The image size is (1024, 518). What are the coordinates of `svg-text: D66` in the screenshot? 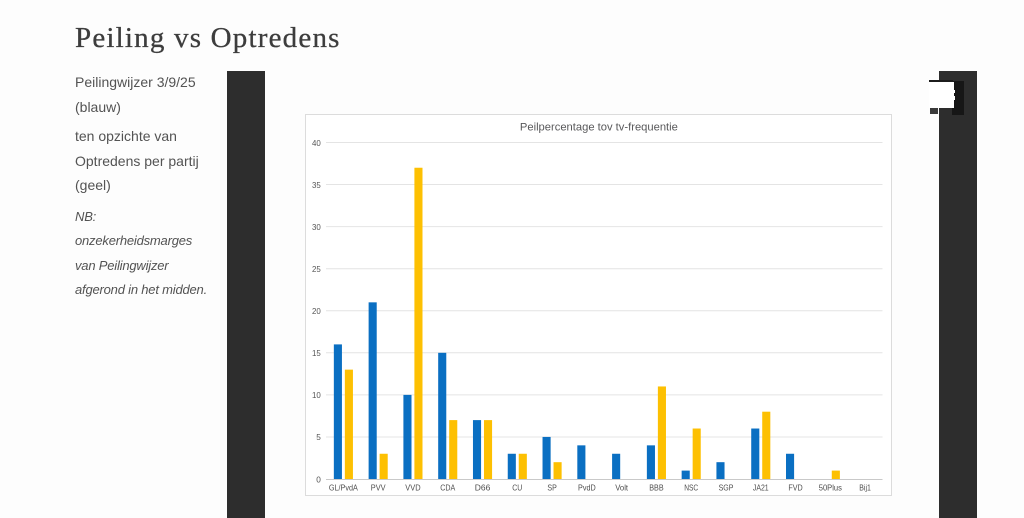 It's located at (483, 488).